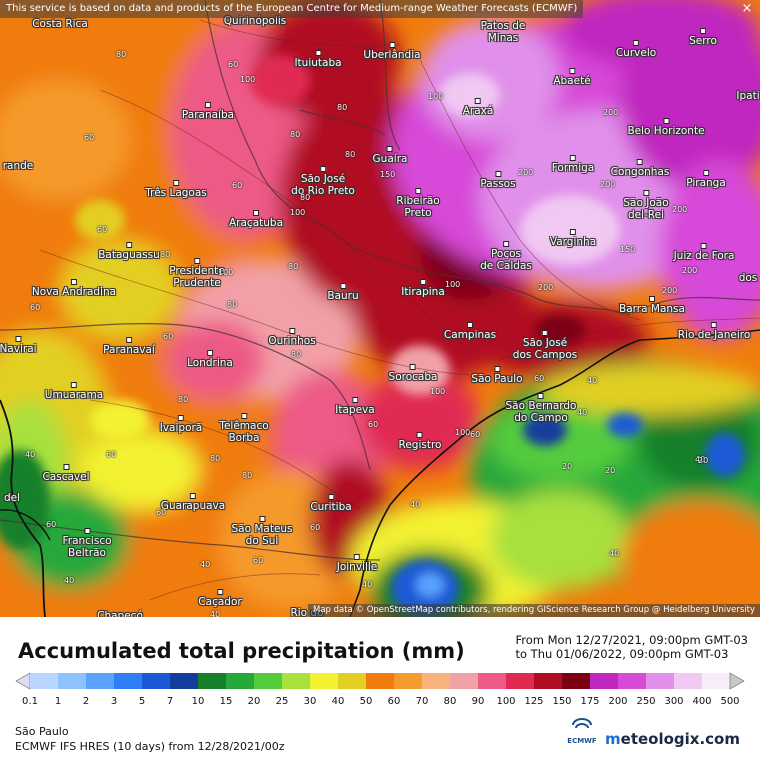 This screenshot has width=760, height=760. What do you see at coordinates (503, 38) in the screenshot?
I see `city-name: Minas` at bounding box center [503, 38].